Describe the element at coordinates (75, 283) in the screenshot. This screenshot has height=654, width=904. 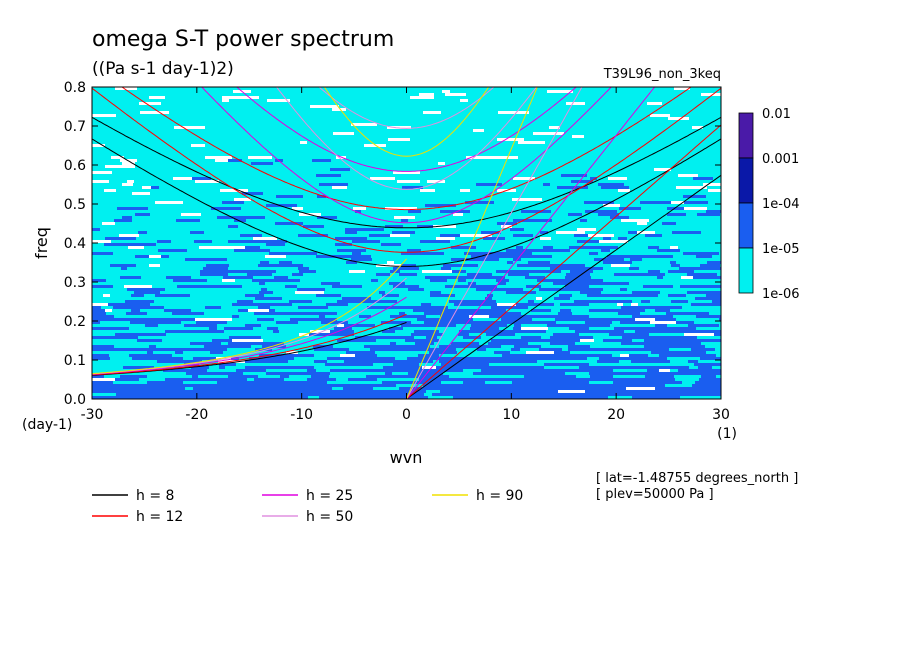
I see `y-tick-label: 0.3` at that location.